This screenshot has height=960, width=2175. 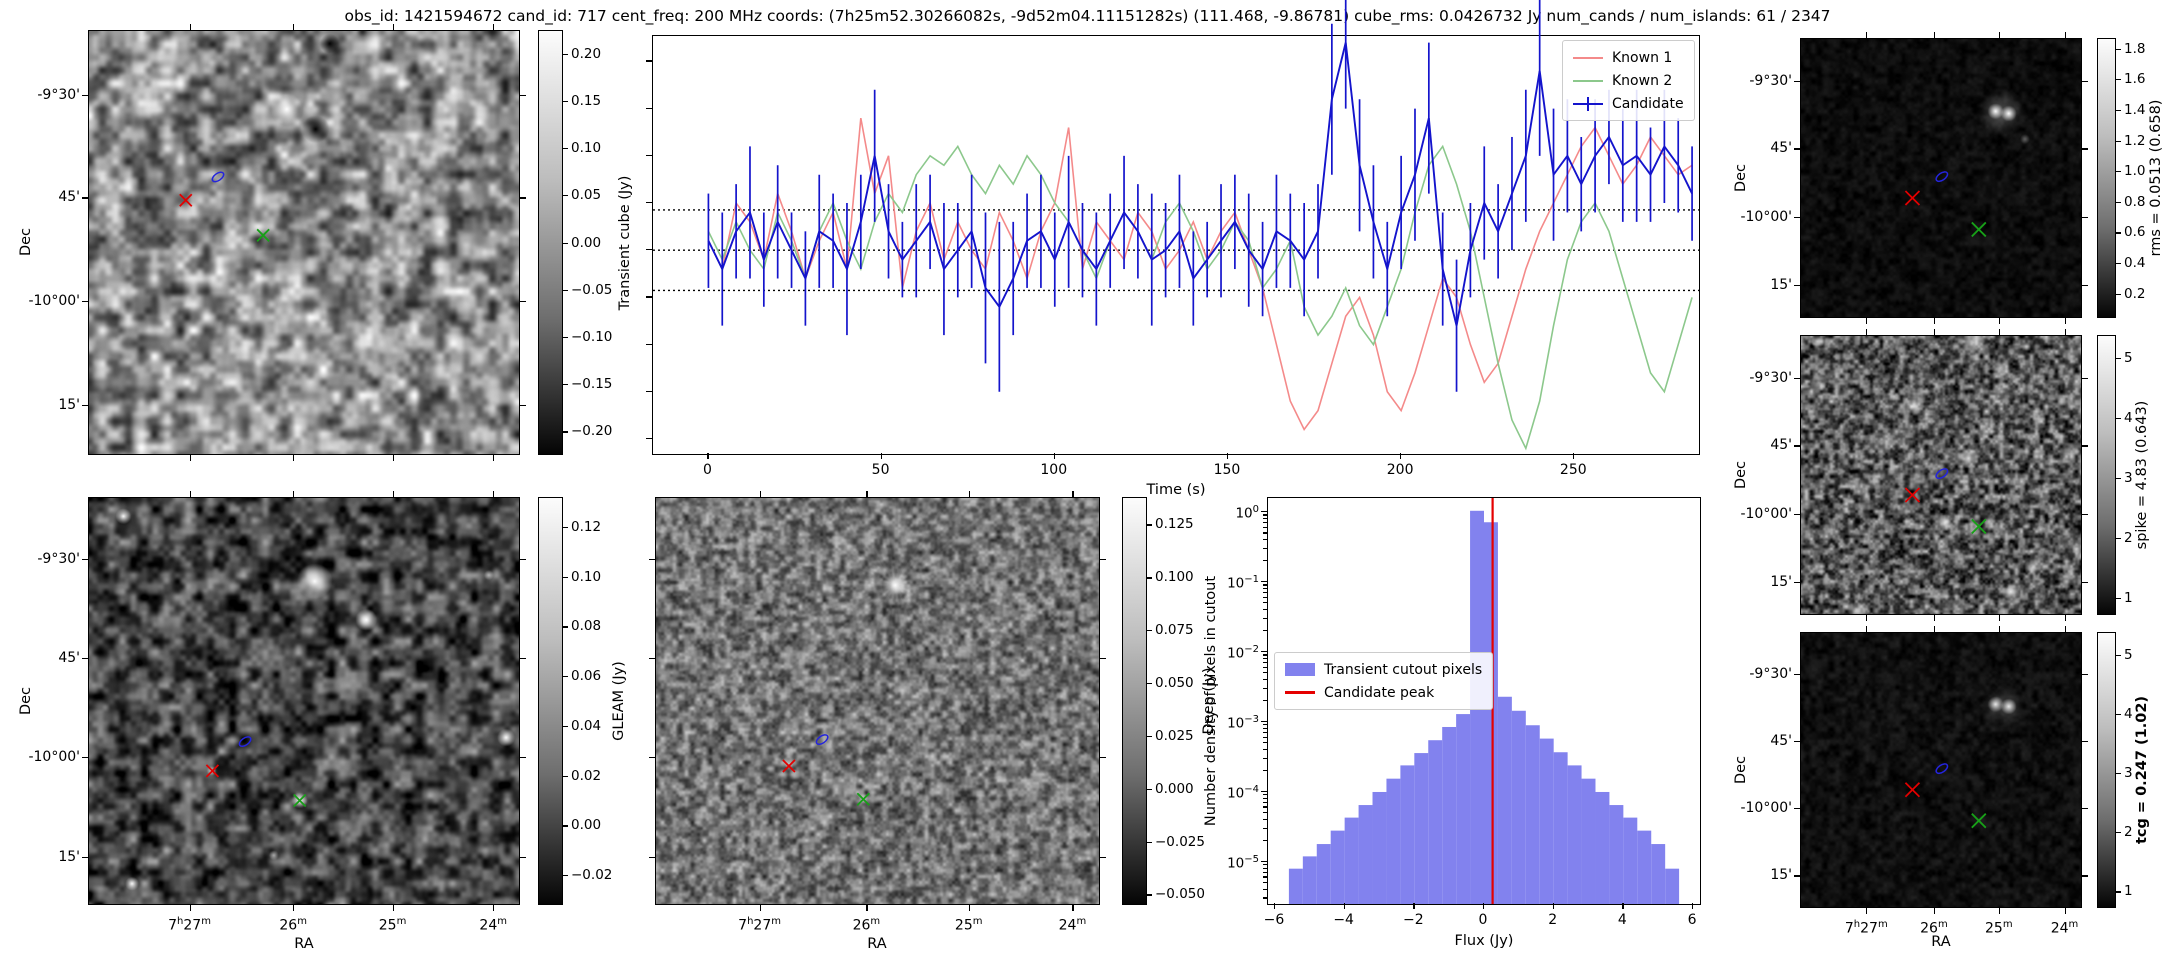 I want to click on transient_cube-colorbar-tick-label: −0.20, so click(x=592, y=431).